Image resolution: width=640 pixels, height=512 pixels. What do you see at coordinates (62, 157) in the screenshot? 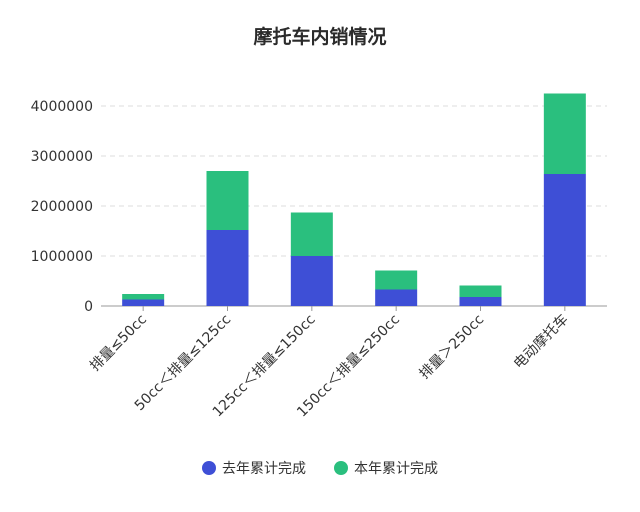
I see `y-tick-label: 3000000` at bounding box center [62, 157].